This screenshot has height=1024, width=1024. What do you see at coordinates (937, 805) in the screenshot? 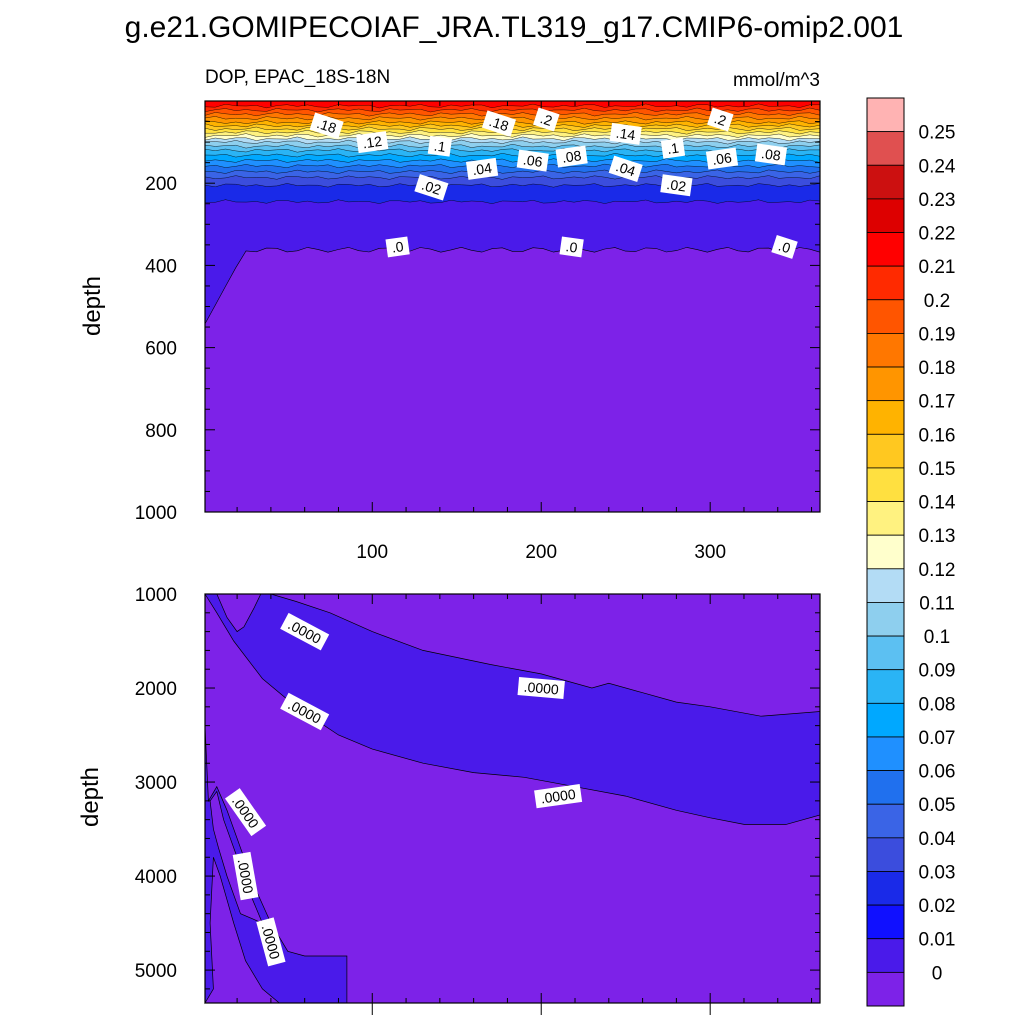
I see `colorbar-label: 0.05` at bounding box center [937, 805].